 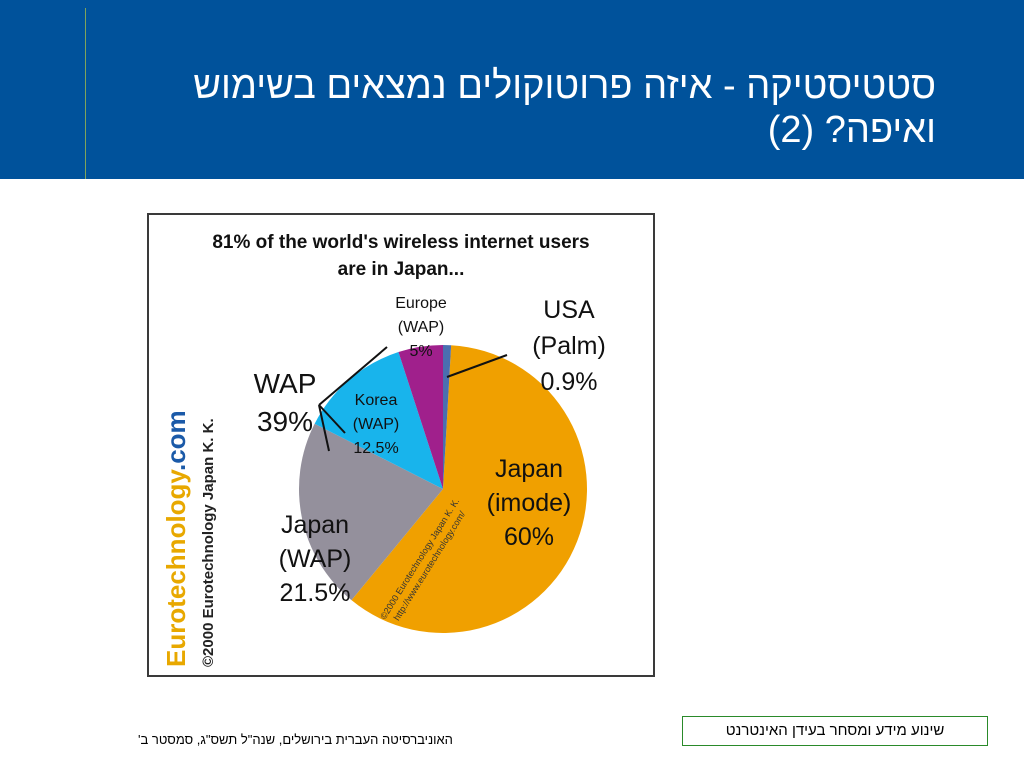 I want to click on svg-text: Eurotechnology.com, so click(x=176, y=538).